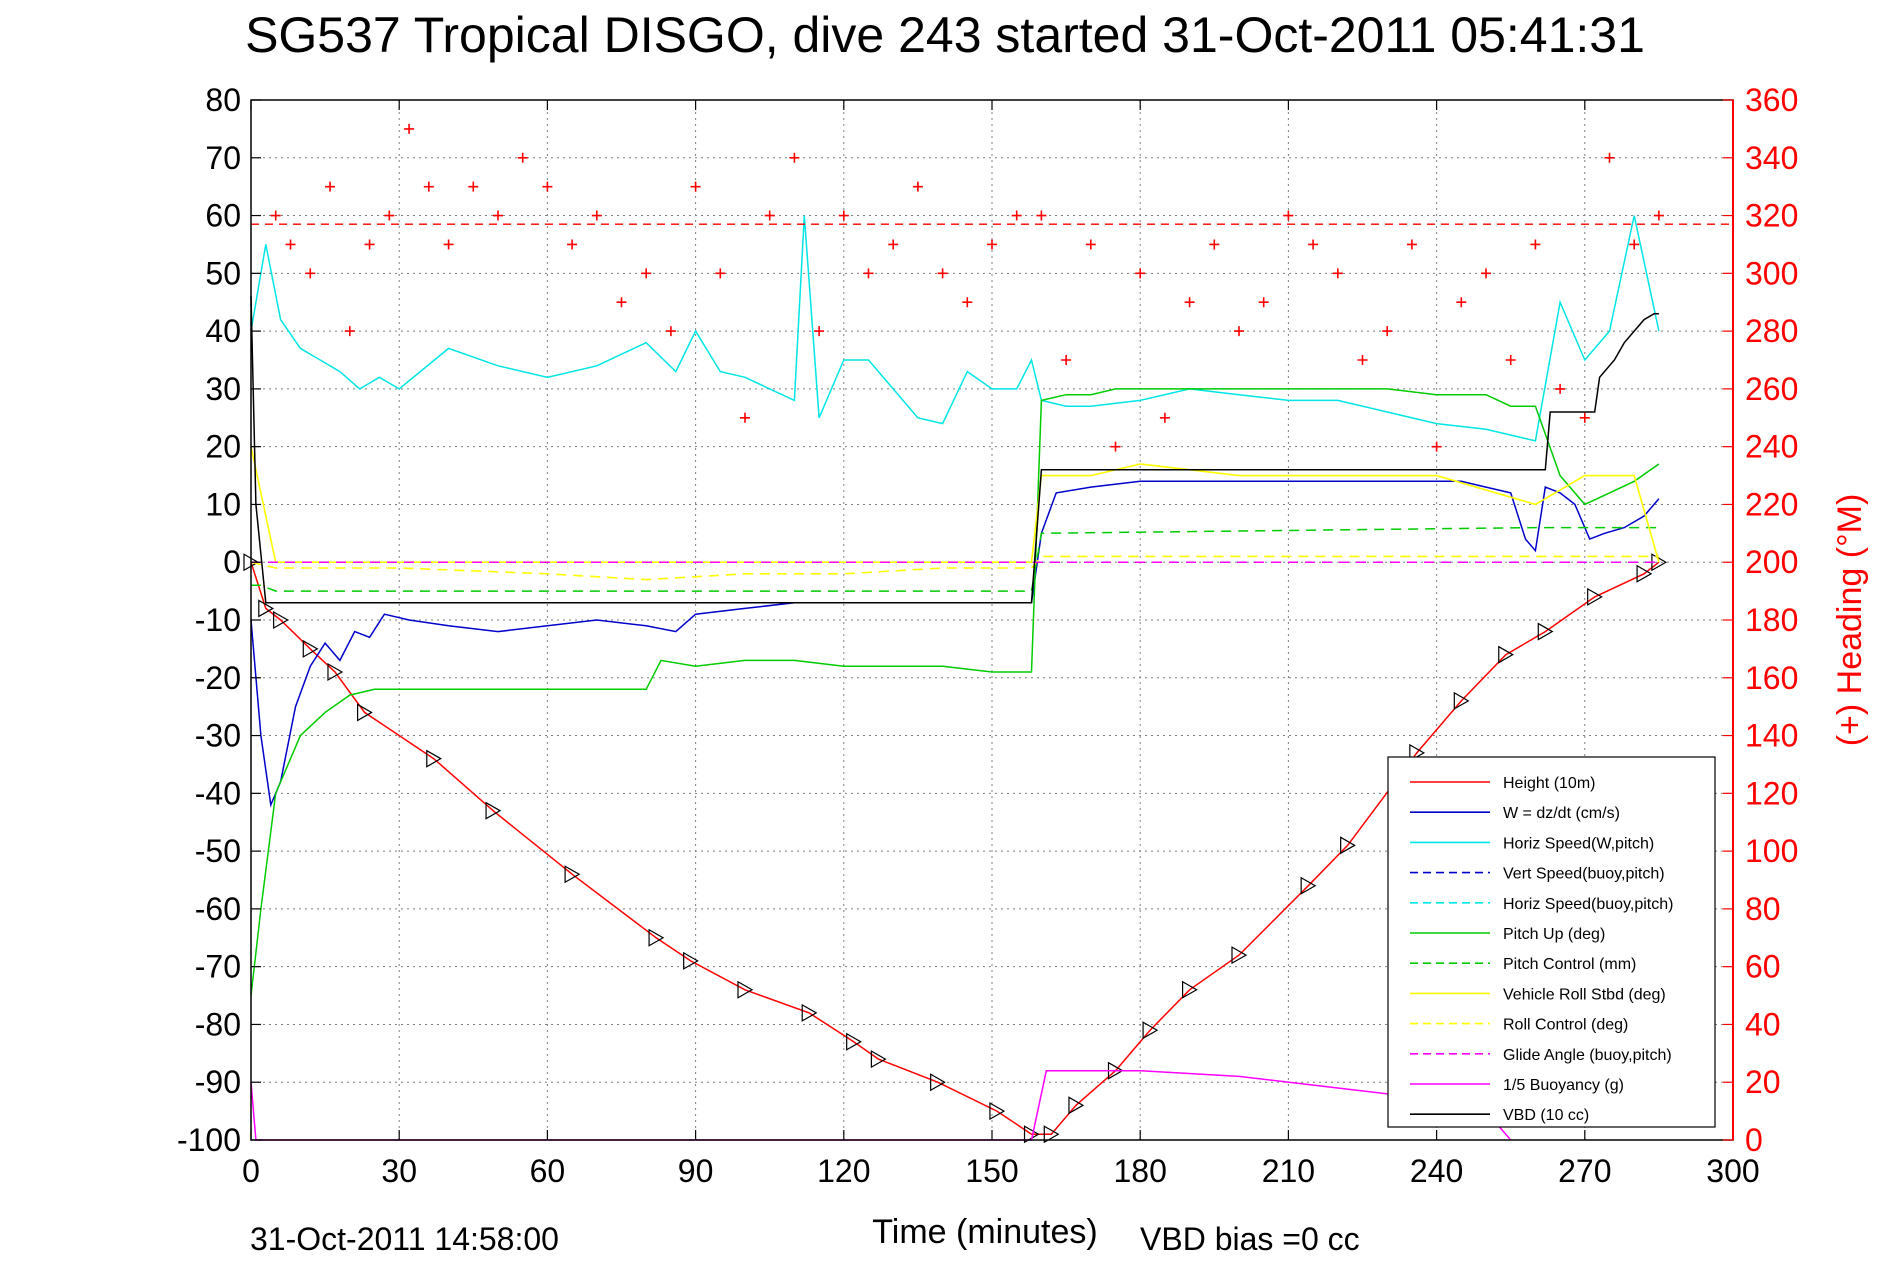 This screenshot has width=1891, height=1262. What do you see at coordinates (404, 1239) in the screenshot?
I see `footer-timestamp: 31-Oct-2011 14:58:00` at bounding box center [404, 1239].